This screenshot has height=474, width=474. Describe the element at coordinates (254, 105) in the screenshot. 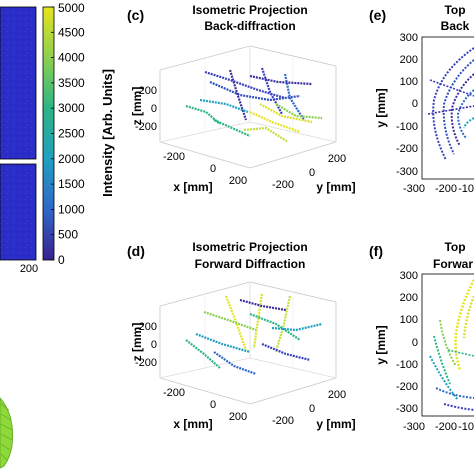

I see `iso-c-data` at that location.